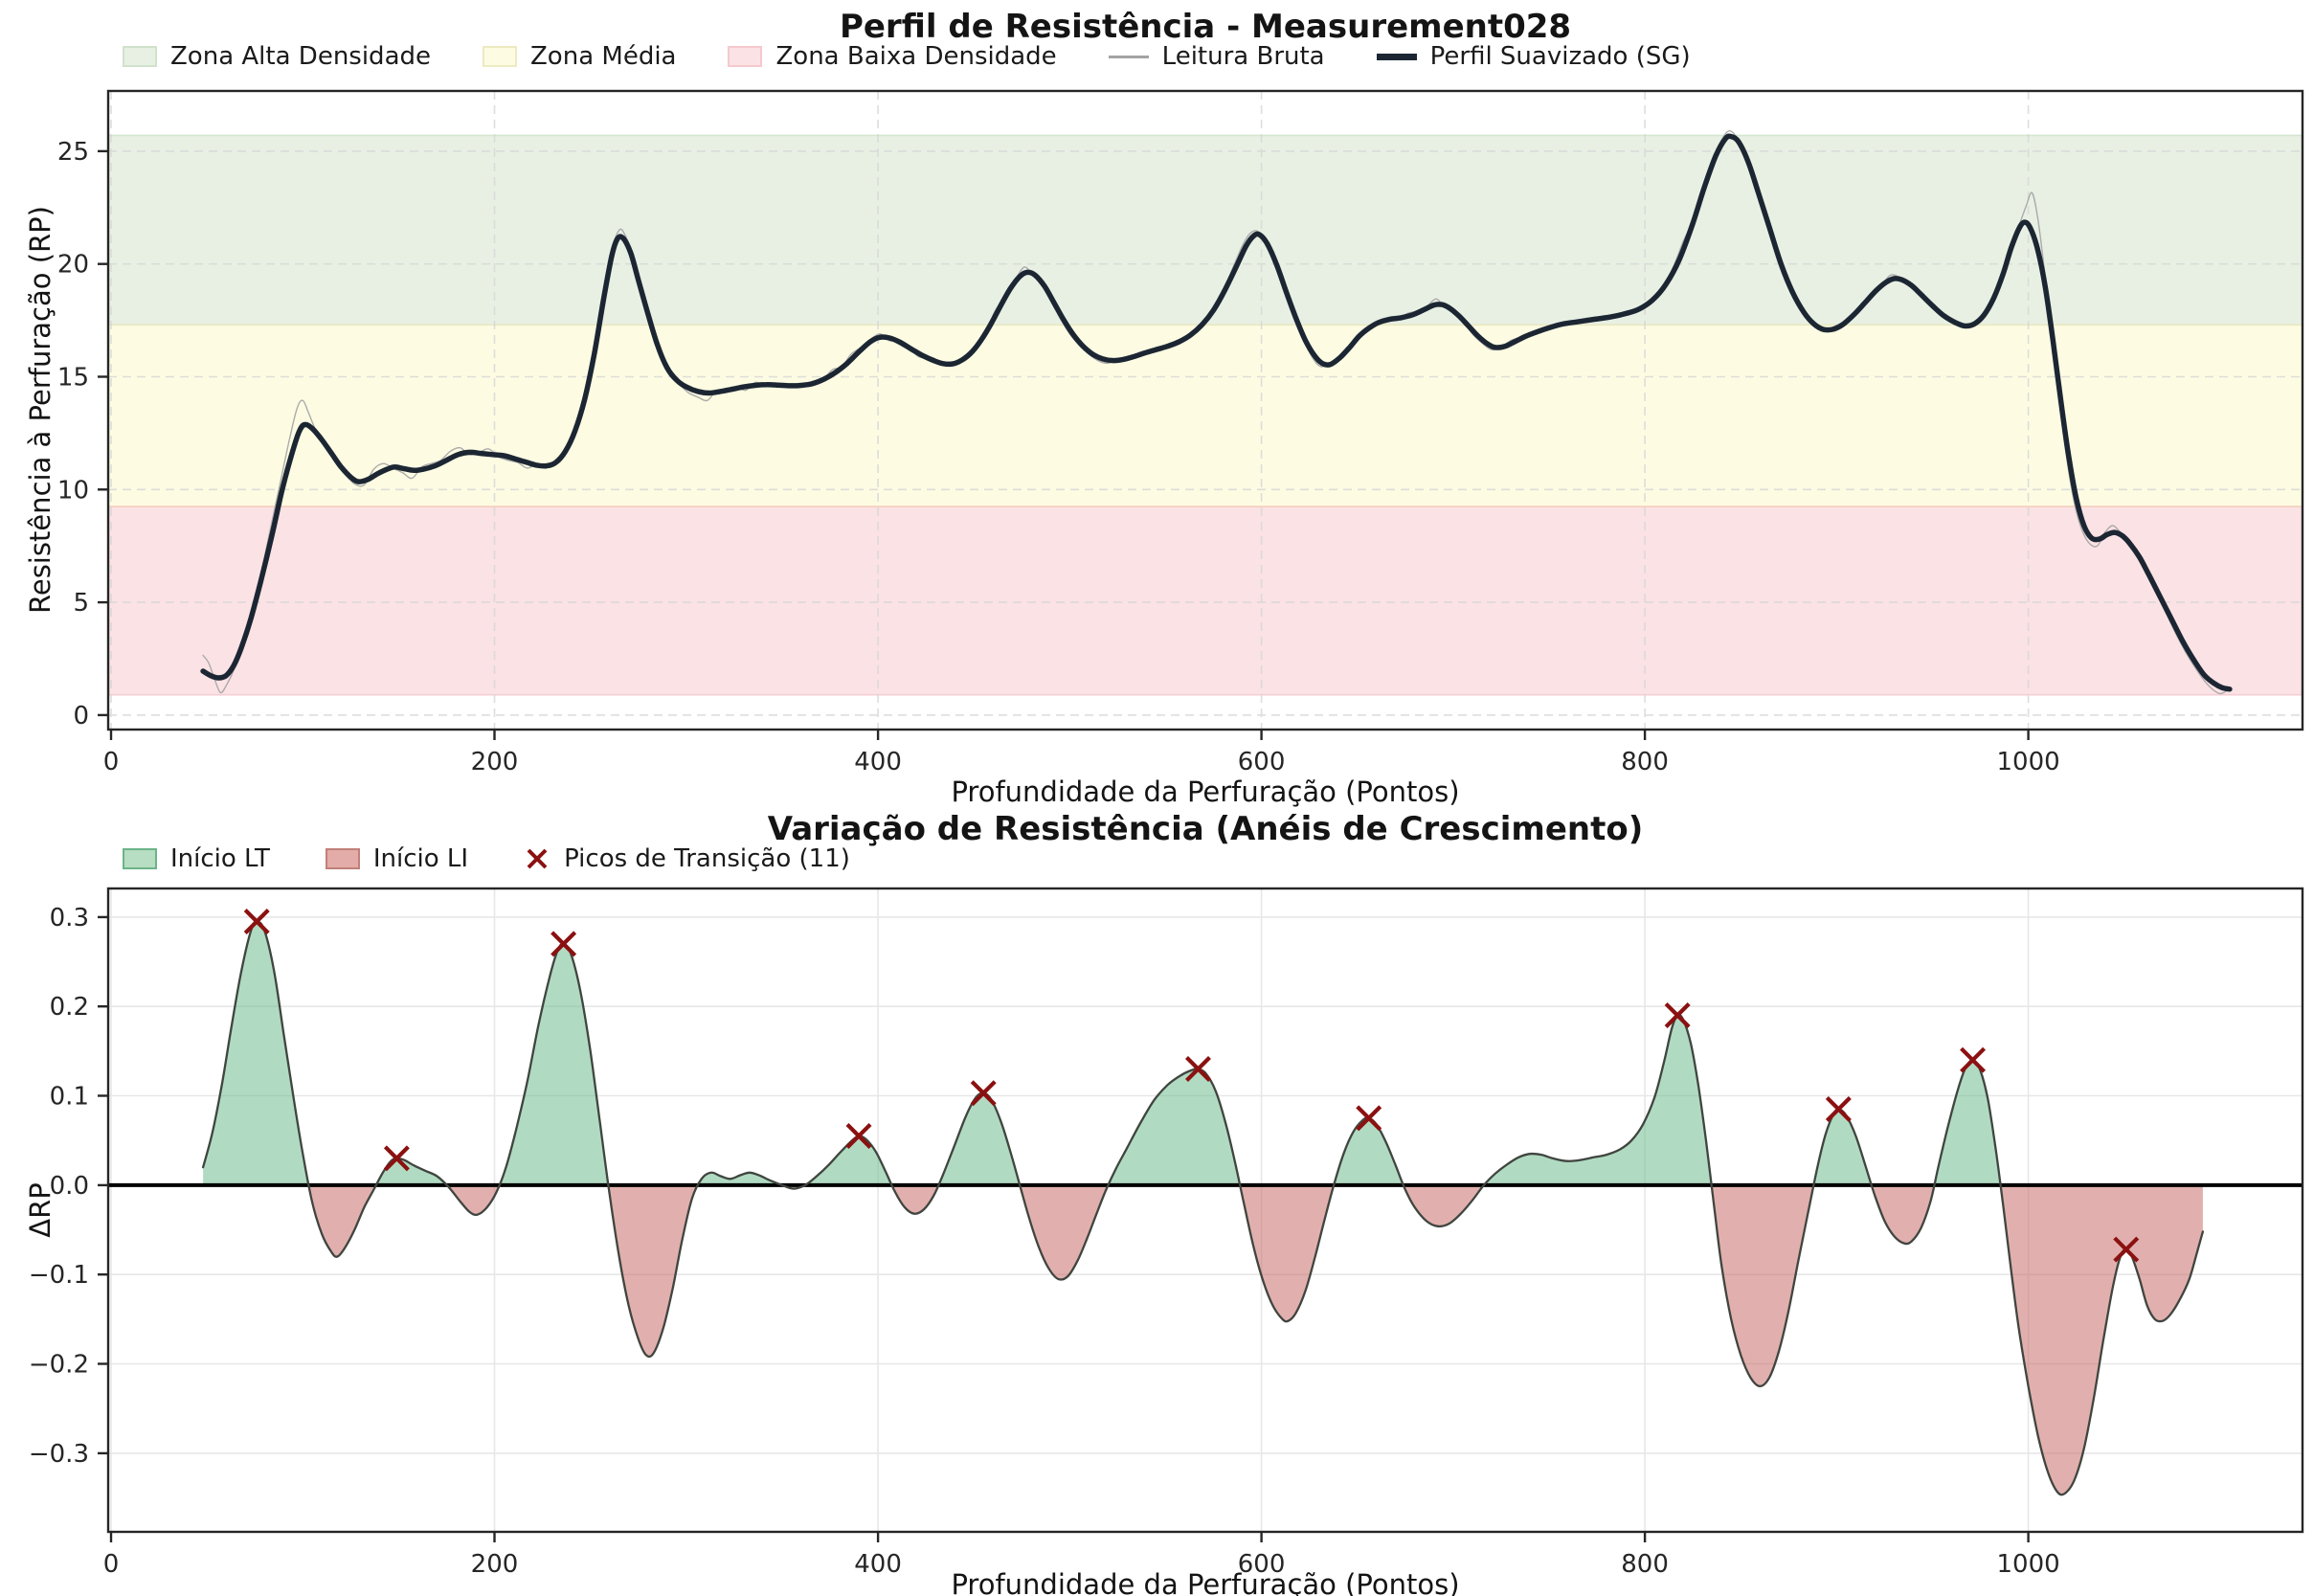 The width and height of the screenshot is (2314, 1596). I want to click on y-tick-label: 0.0, so click(69, 1186).